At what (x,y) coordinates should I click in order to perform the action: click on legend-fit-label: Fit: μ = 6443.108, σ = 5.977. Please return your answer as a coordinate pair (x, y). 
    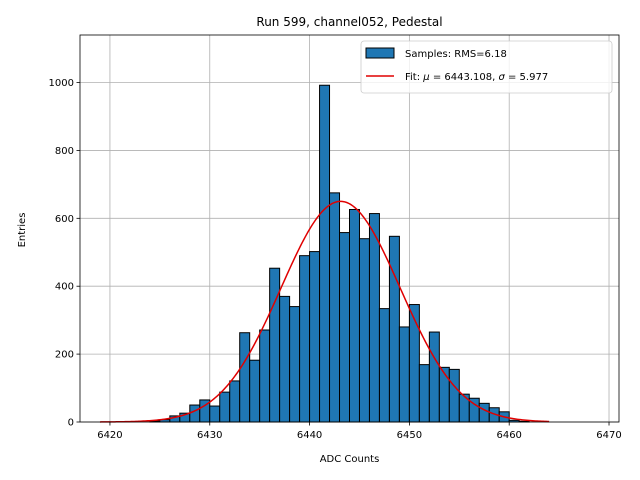
    Looking at the image, I should click on (476, 77).